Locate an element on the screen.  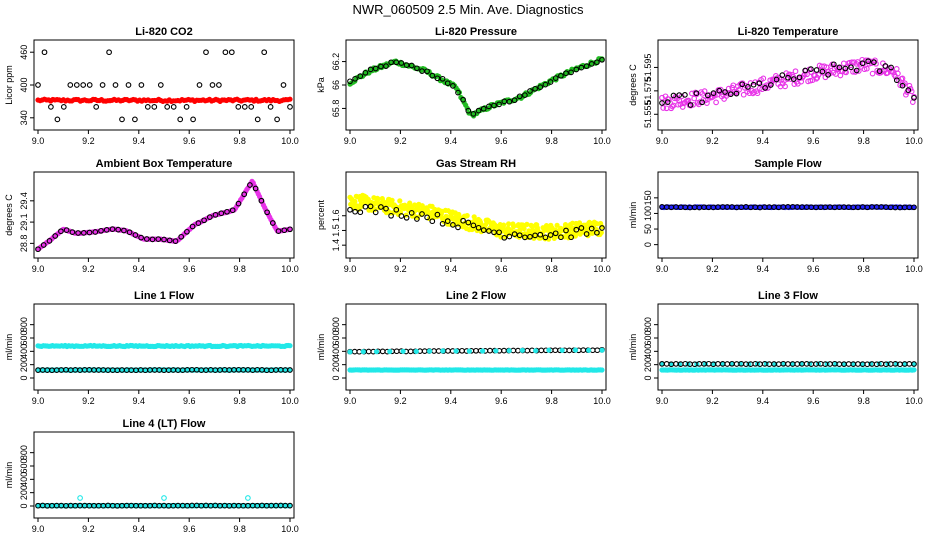
series-hi is located at coordinates (164, 346).